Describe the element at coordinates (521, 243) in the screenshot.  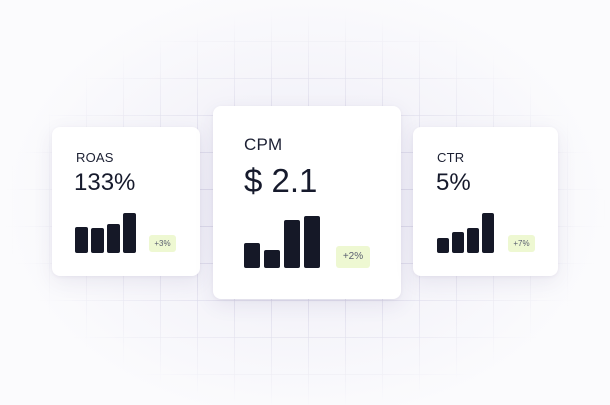
I see `change-badge: +7%` at that location.